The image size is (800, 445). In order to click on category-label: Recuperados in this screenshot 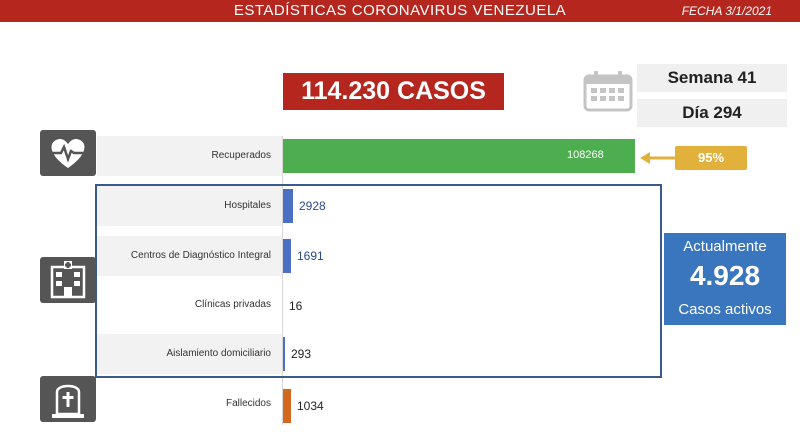, I will do `click(241, 155)`.